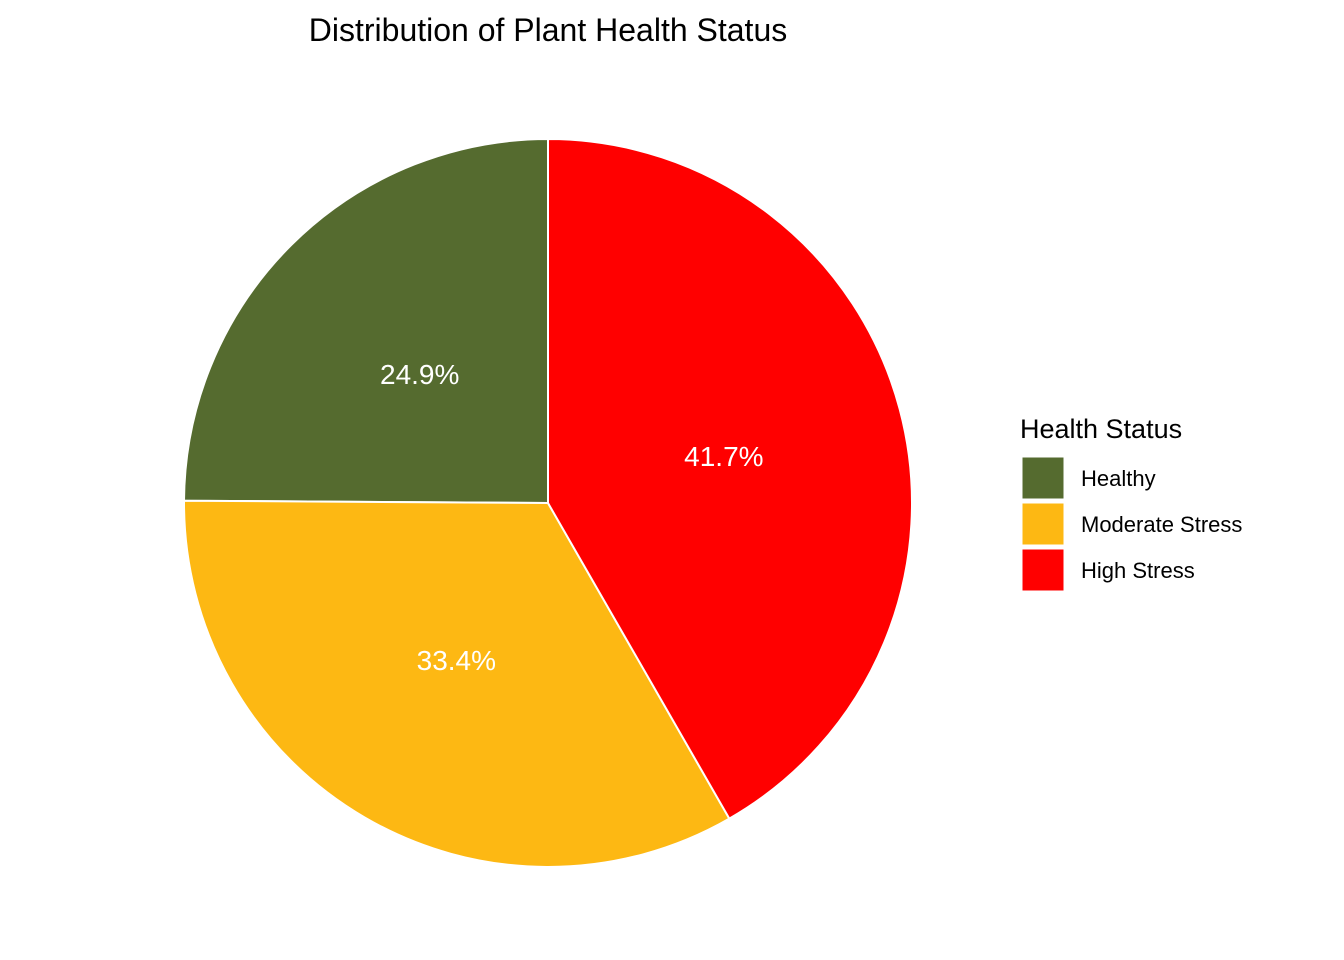 This screenshot has width=1344, height=960. What do you see at coordinates (1043, 478) in the screenshot?
I see `legend-swatch-healthy` at bounding box center [1043, 478].